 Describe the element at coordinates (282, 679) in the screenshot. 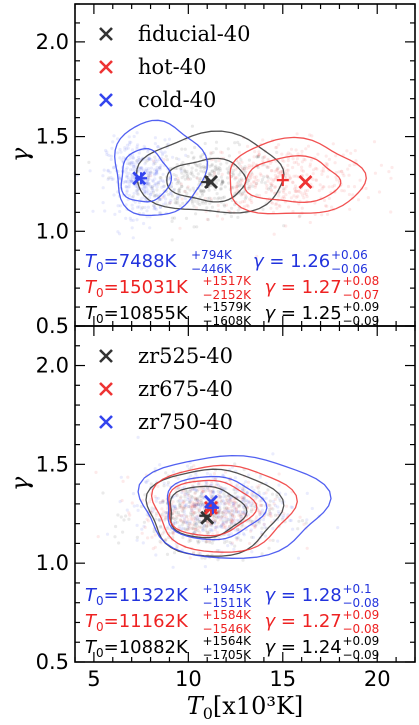

I see `bottom-xtick-label: 15` at that location.